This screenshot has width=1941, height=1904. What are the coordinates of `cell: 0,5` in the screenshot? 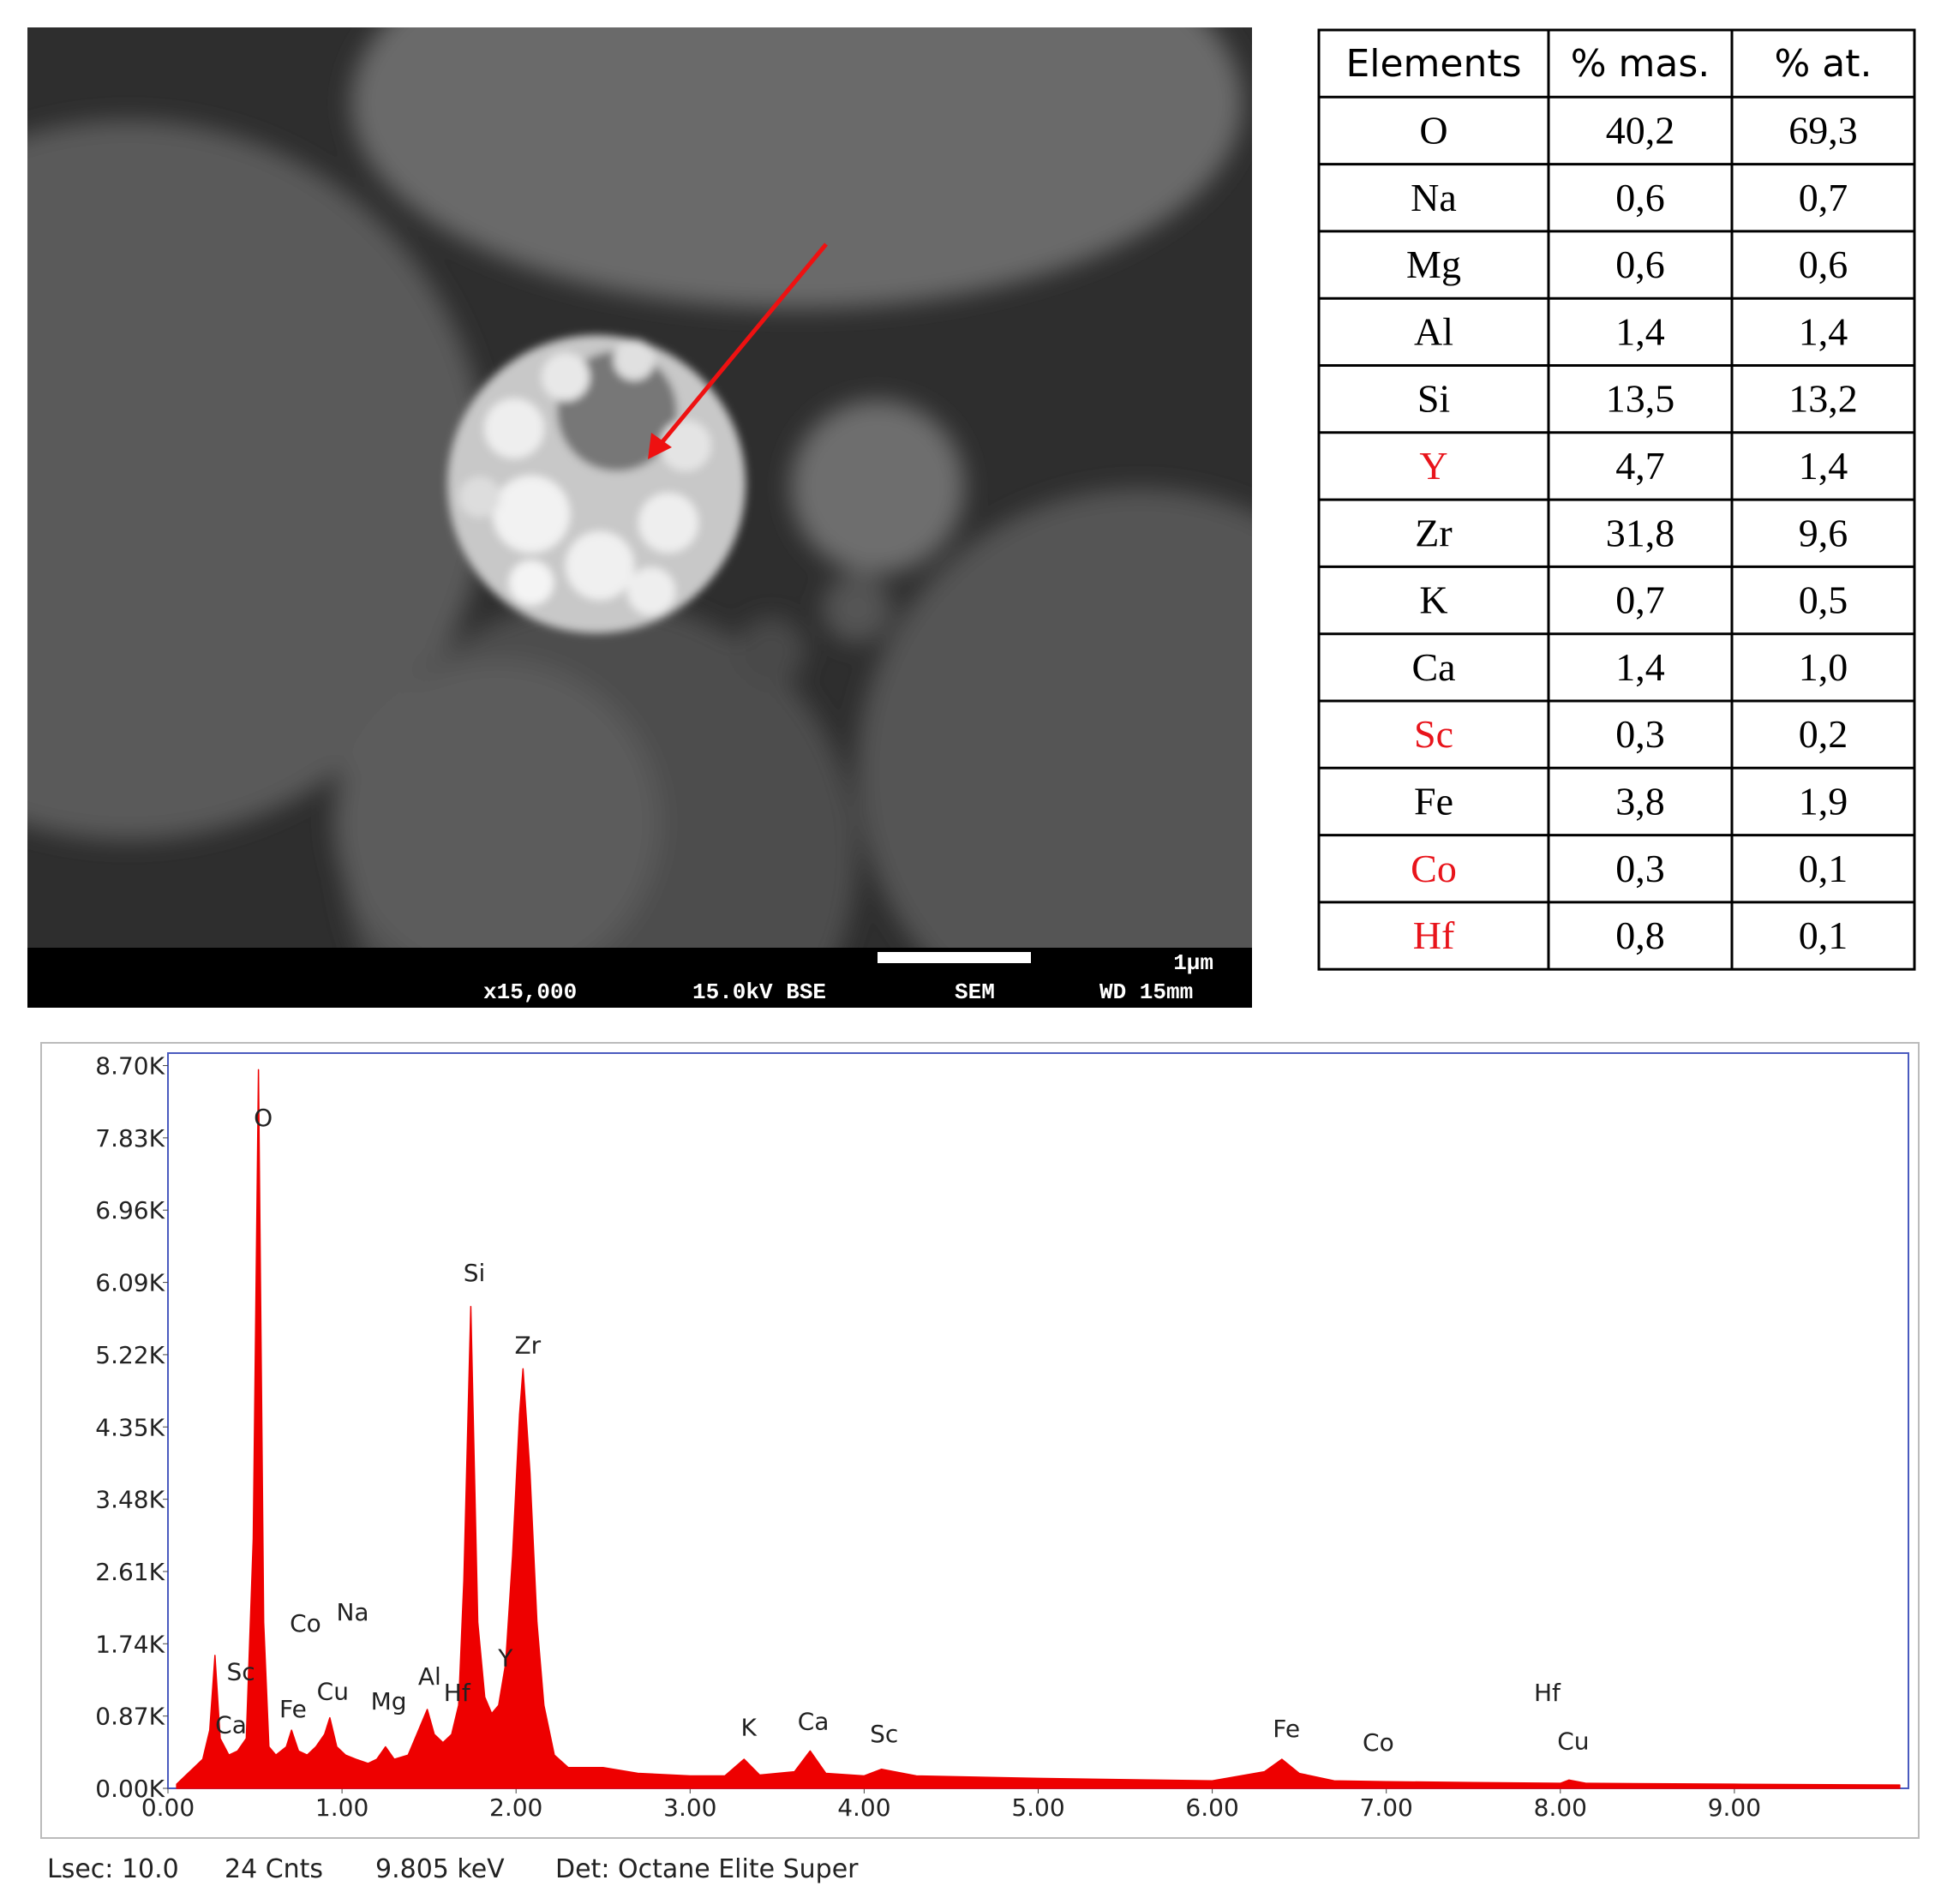 It's located at (1824, 600).